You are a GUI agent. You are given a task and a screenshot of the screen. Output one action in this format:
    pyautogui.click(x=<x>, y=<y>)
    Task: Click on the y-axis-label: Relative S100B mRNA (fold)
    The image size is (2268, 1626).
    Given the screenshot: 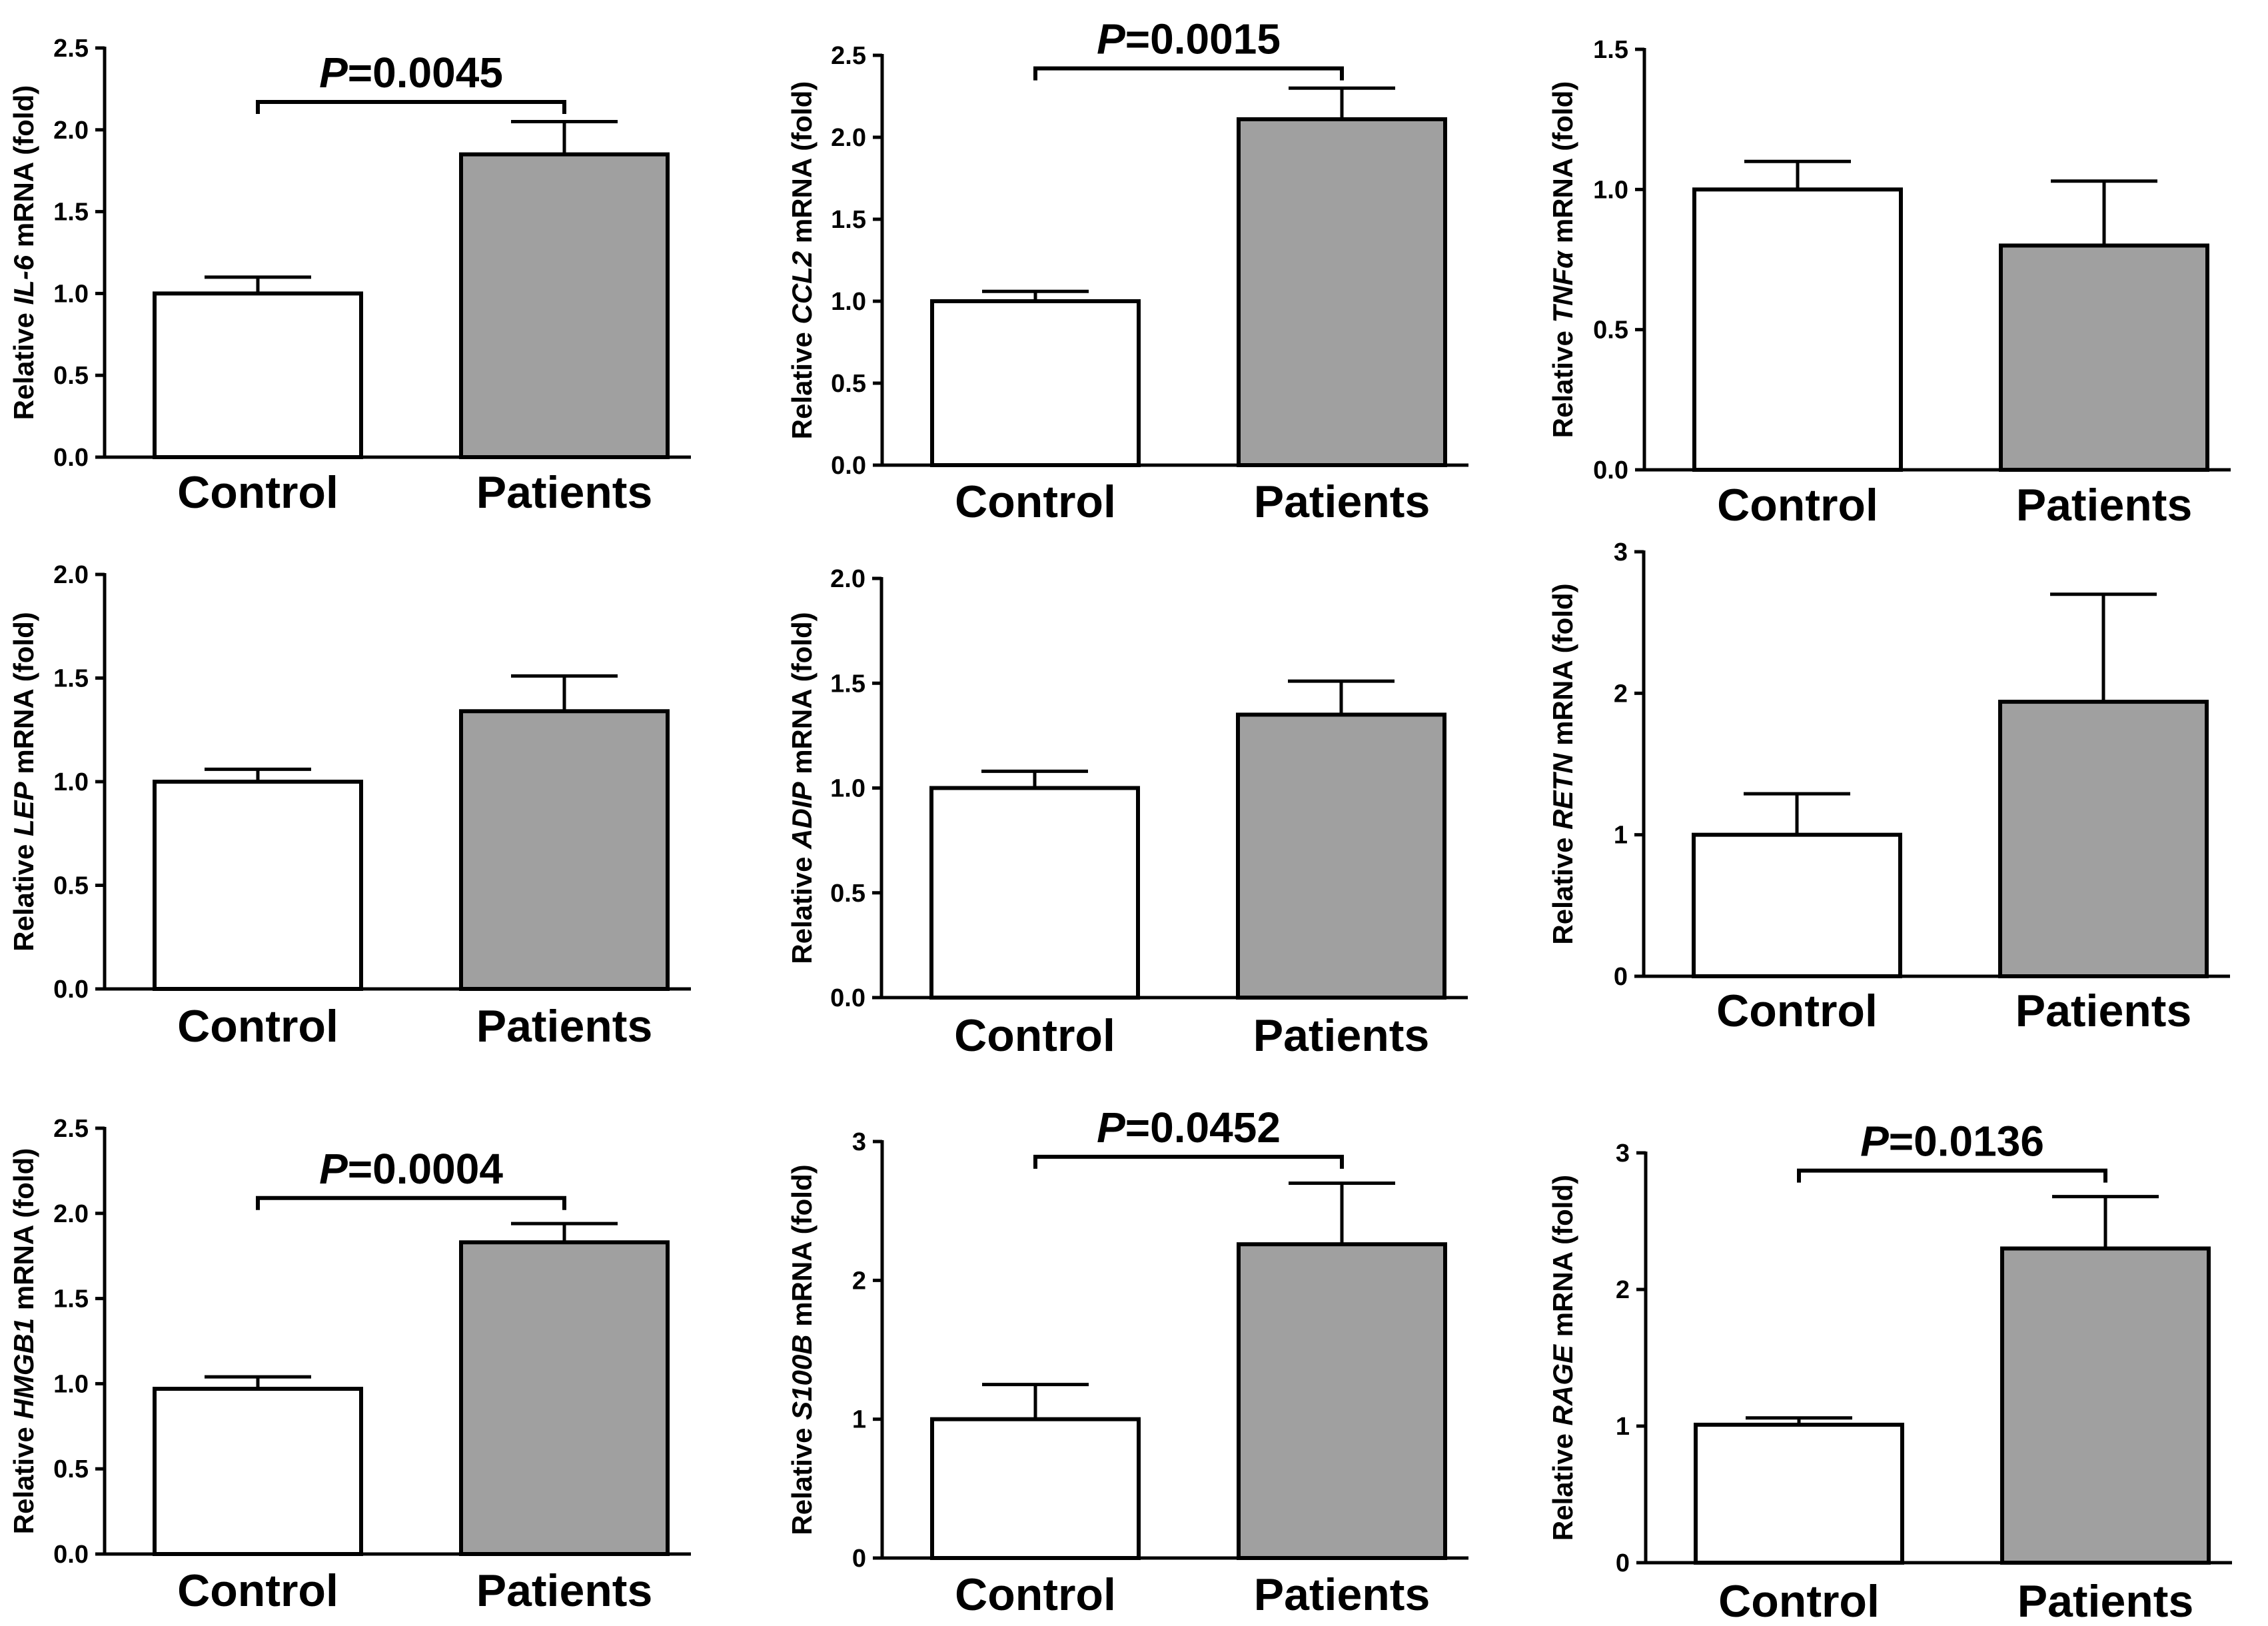 What is the action you would take?
    pyautogui.click(x=802, y=1350)
    